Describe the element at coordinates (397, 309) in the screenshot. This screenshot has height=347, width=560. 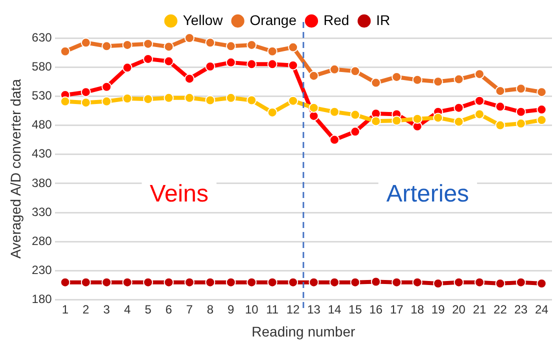
I see `x-tick-label: 17` at that location.